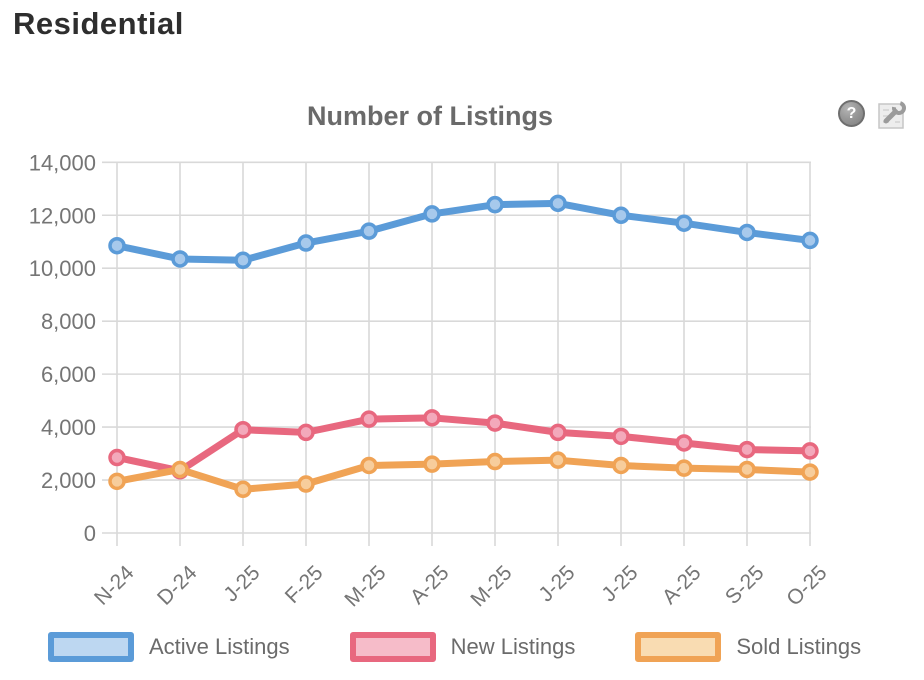 Image resolution: width=924 pixels, height=680 pixels. What do you see at coordinates (90, 533) in the screenshot?
I see `svg-text: 0` at bounding box center [90, 533].